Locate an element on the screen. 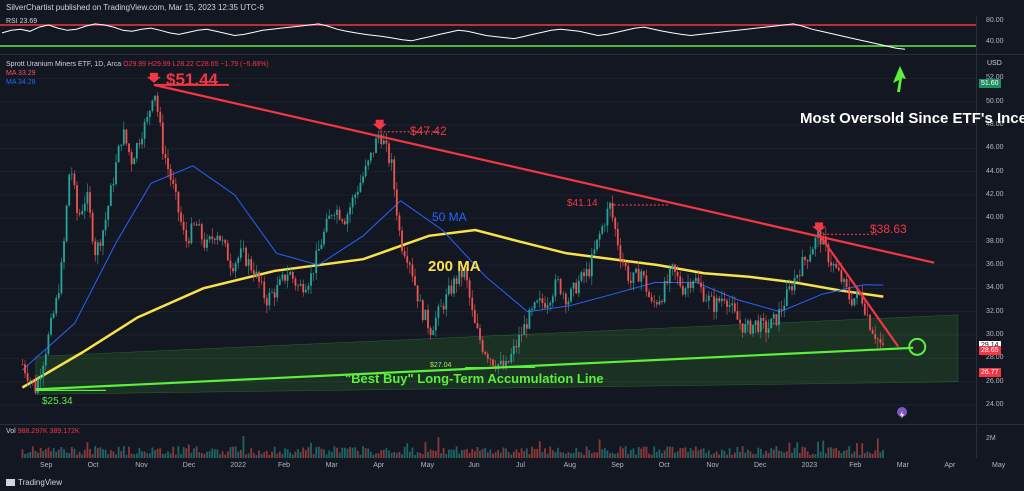 This screenshot has width=1024, height=491. annotation-50-ma: 50 MA is located at coordinates (449, 217).